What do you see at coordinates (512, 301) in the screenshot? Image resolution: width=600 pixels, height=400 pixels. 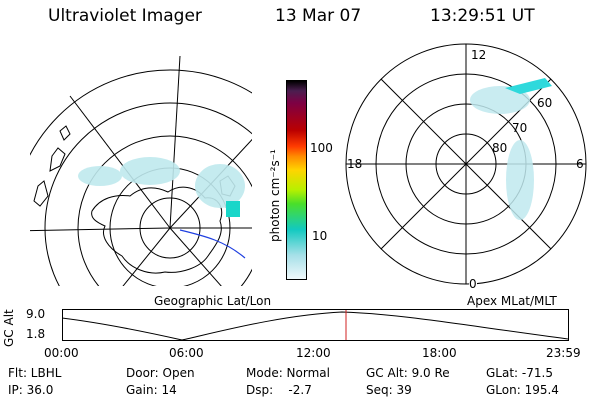 I see `mlt-panel-label: Apex MLat/MLT` at bounding box center [512, 301].